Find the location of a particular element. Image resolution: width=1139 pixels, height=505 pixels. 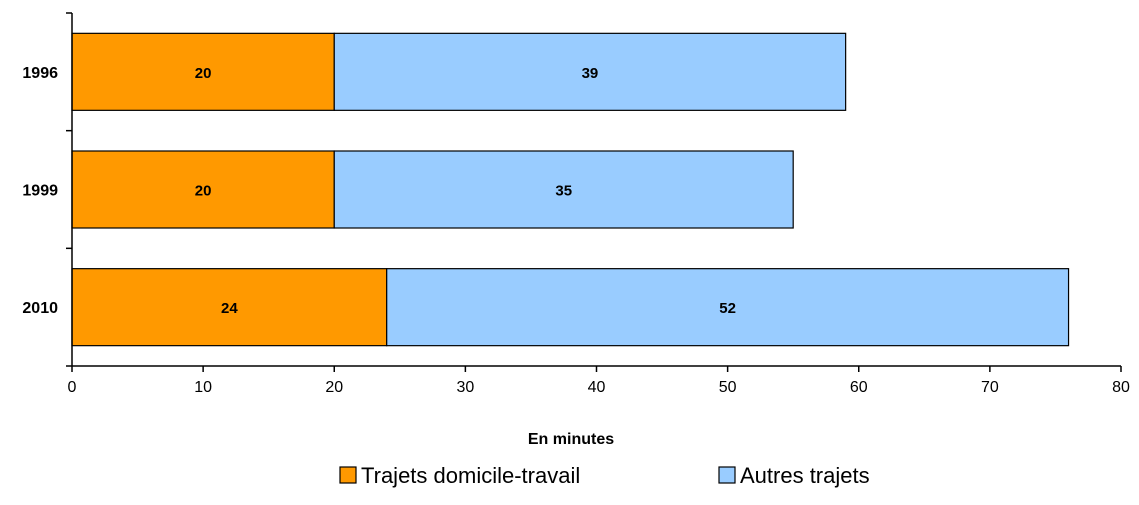

x-tick-label-60: 60 is located at coordinates (859, 387).